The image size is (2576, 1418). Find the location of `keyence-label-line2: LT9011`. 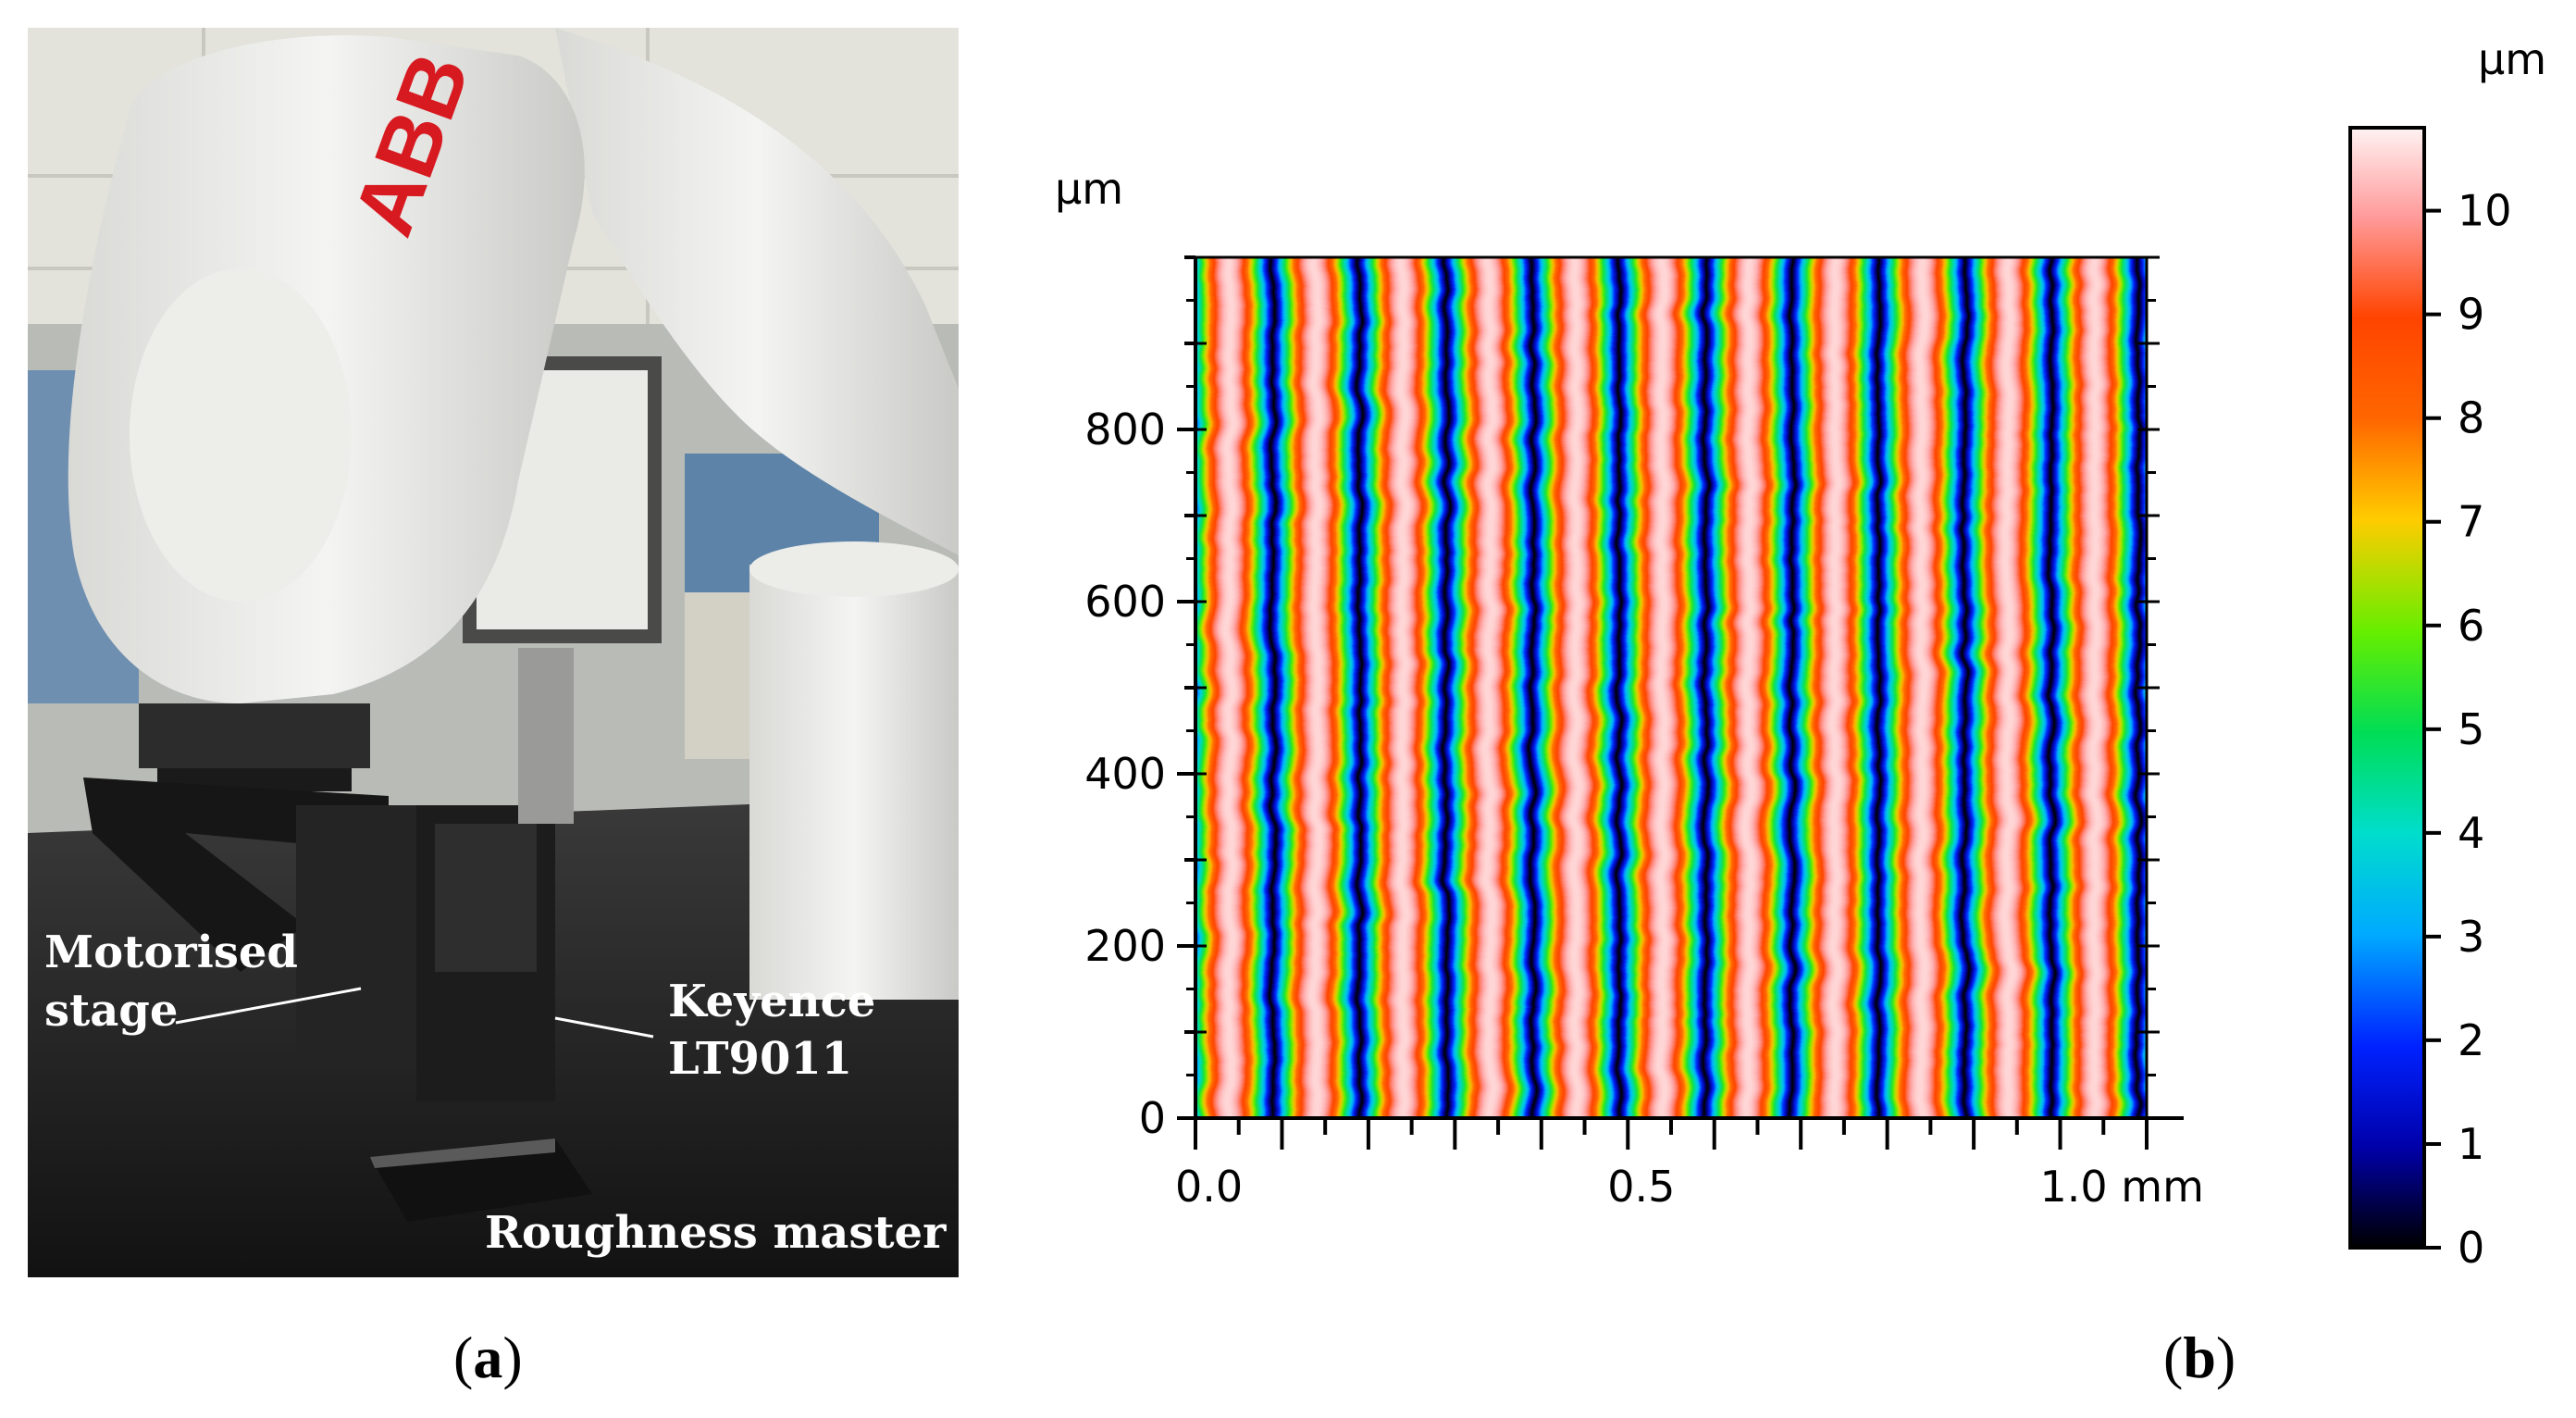

keyence-label-line2: LT9011 is located at coordinates (760, 1059).